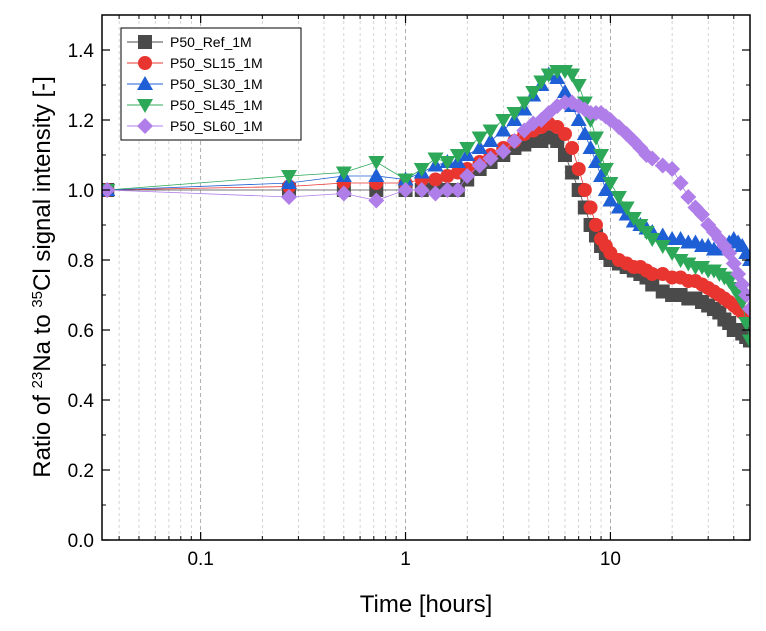 The width and height of the screenshot is (766, 631). What do you see at coordinates (81, 471) in the screenshot?
I see `y-tick-label: 0.2` at bounding box center [81, 471].